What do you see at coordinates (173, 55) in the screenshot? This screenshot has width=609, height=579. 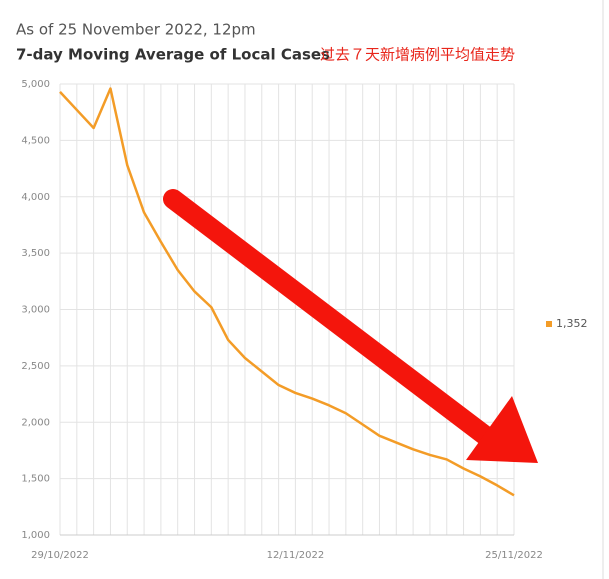 I see `chart-title: 7-day Moving Average of Local Cases` at bounding box center [173, 55].